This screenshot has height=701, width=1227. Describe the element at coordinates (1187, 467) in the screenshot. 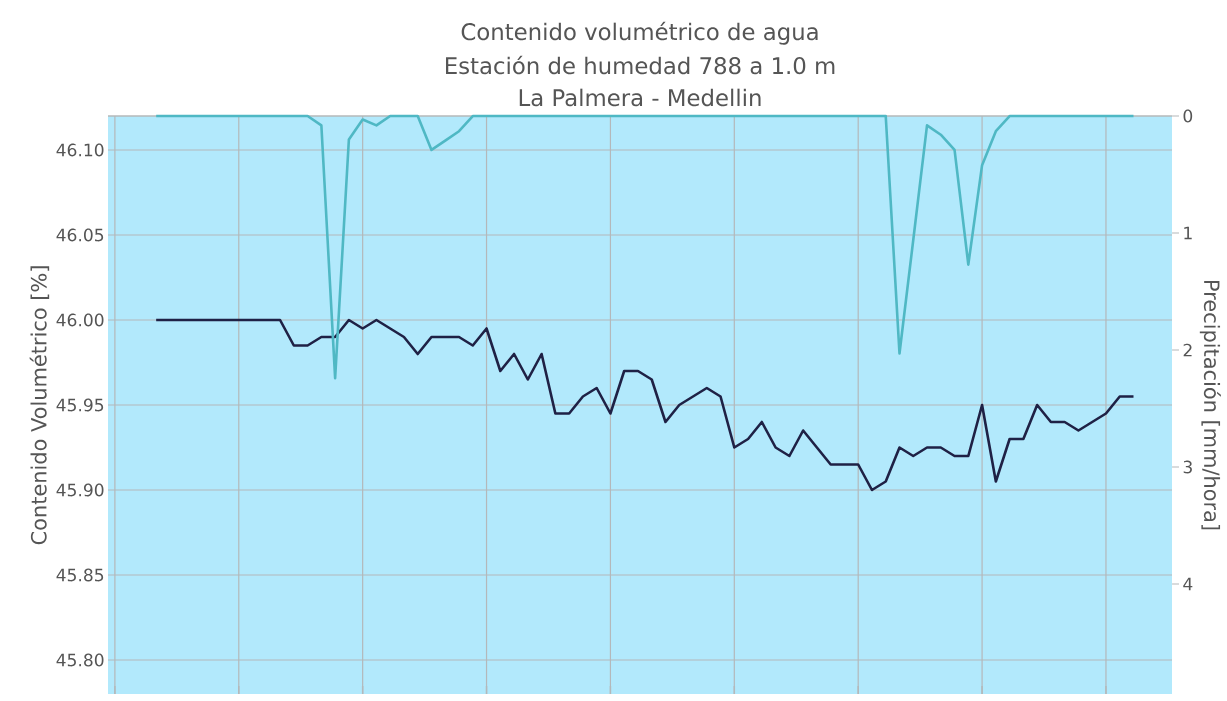

I see `y2-tick-label: 3` at that location.